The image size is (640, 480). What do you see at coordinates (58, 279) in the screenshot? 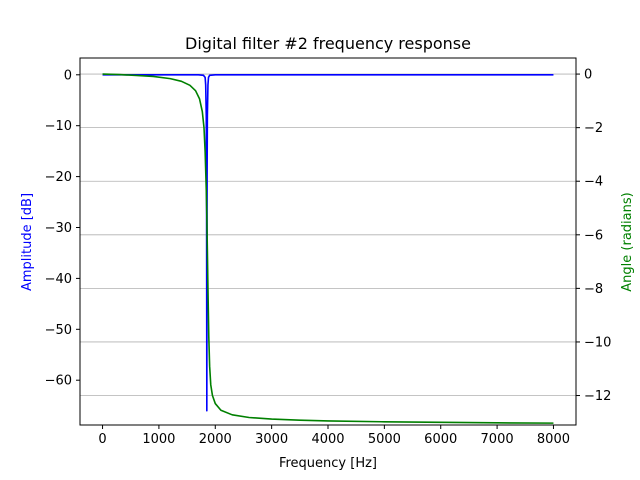
I see `y-left-tick-label: −40` at bounding box center [58, 279].